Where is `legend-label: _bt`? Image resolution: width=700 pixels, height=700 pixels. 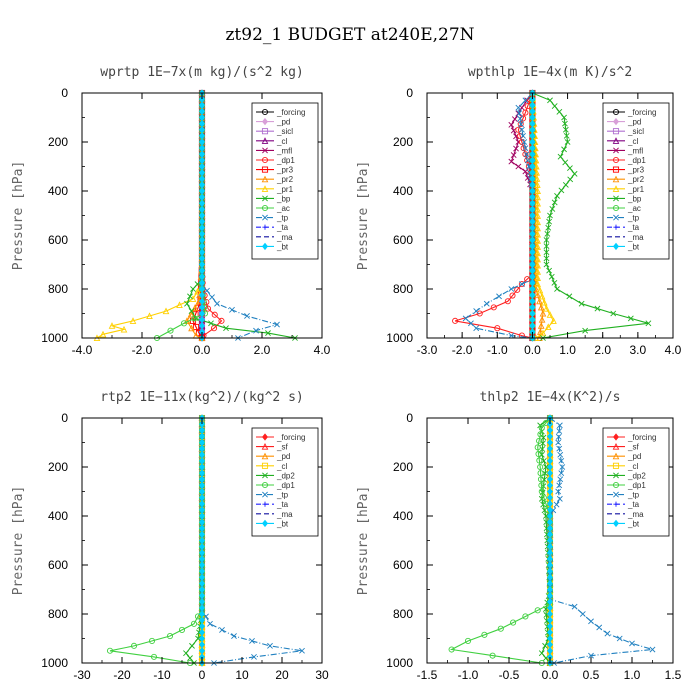
legend-label: _bt is located at coordinates (282, 246).